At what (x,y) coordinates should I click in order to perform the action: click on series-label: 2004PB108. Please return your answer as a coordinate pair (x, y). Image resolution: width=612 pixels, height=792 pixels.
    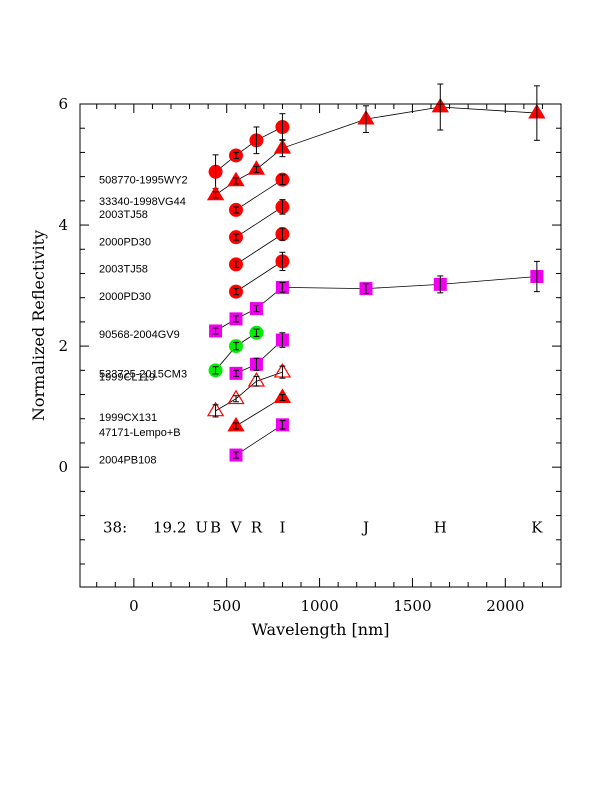
    Looking at the image, I should click on (128, 460).